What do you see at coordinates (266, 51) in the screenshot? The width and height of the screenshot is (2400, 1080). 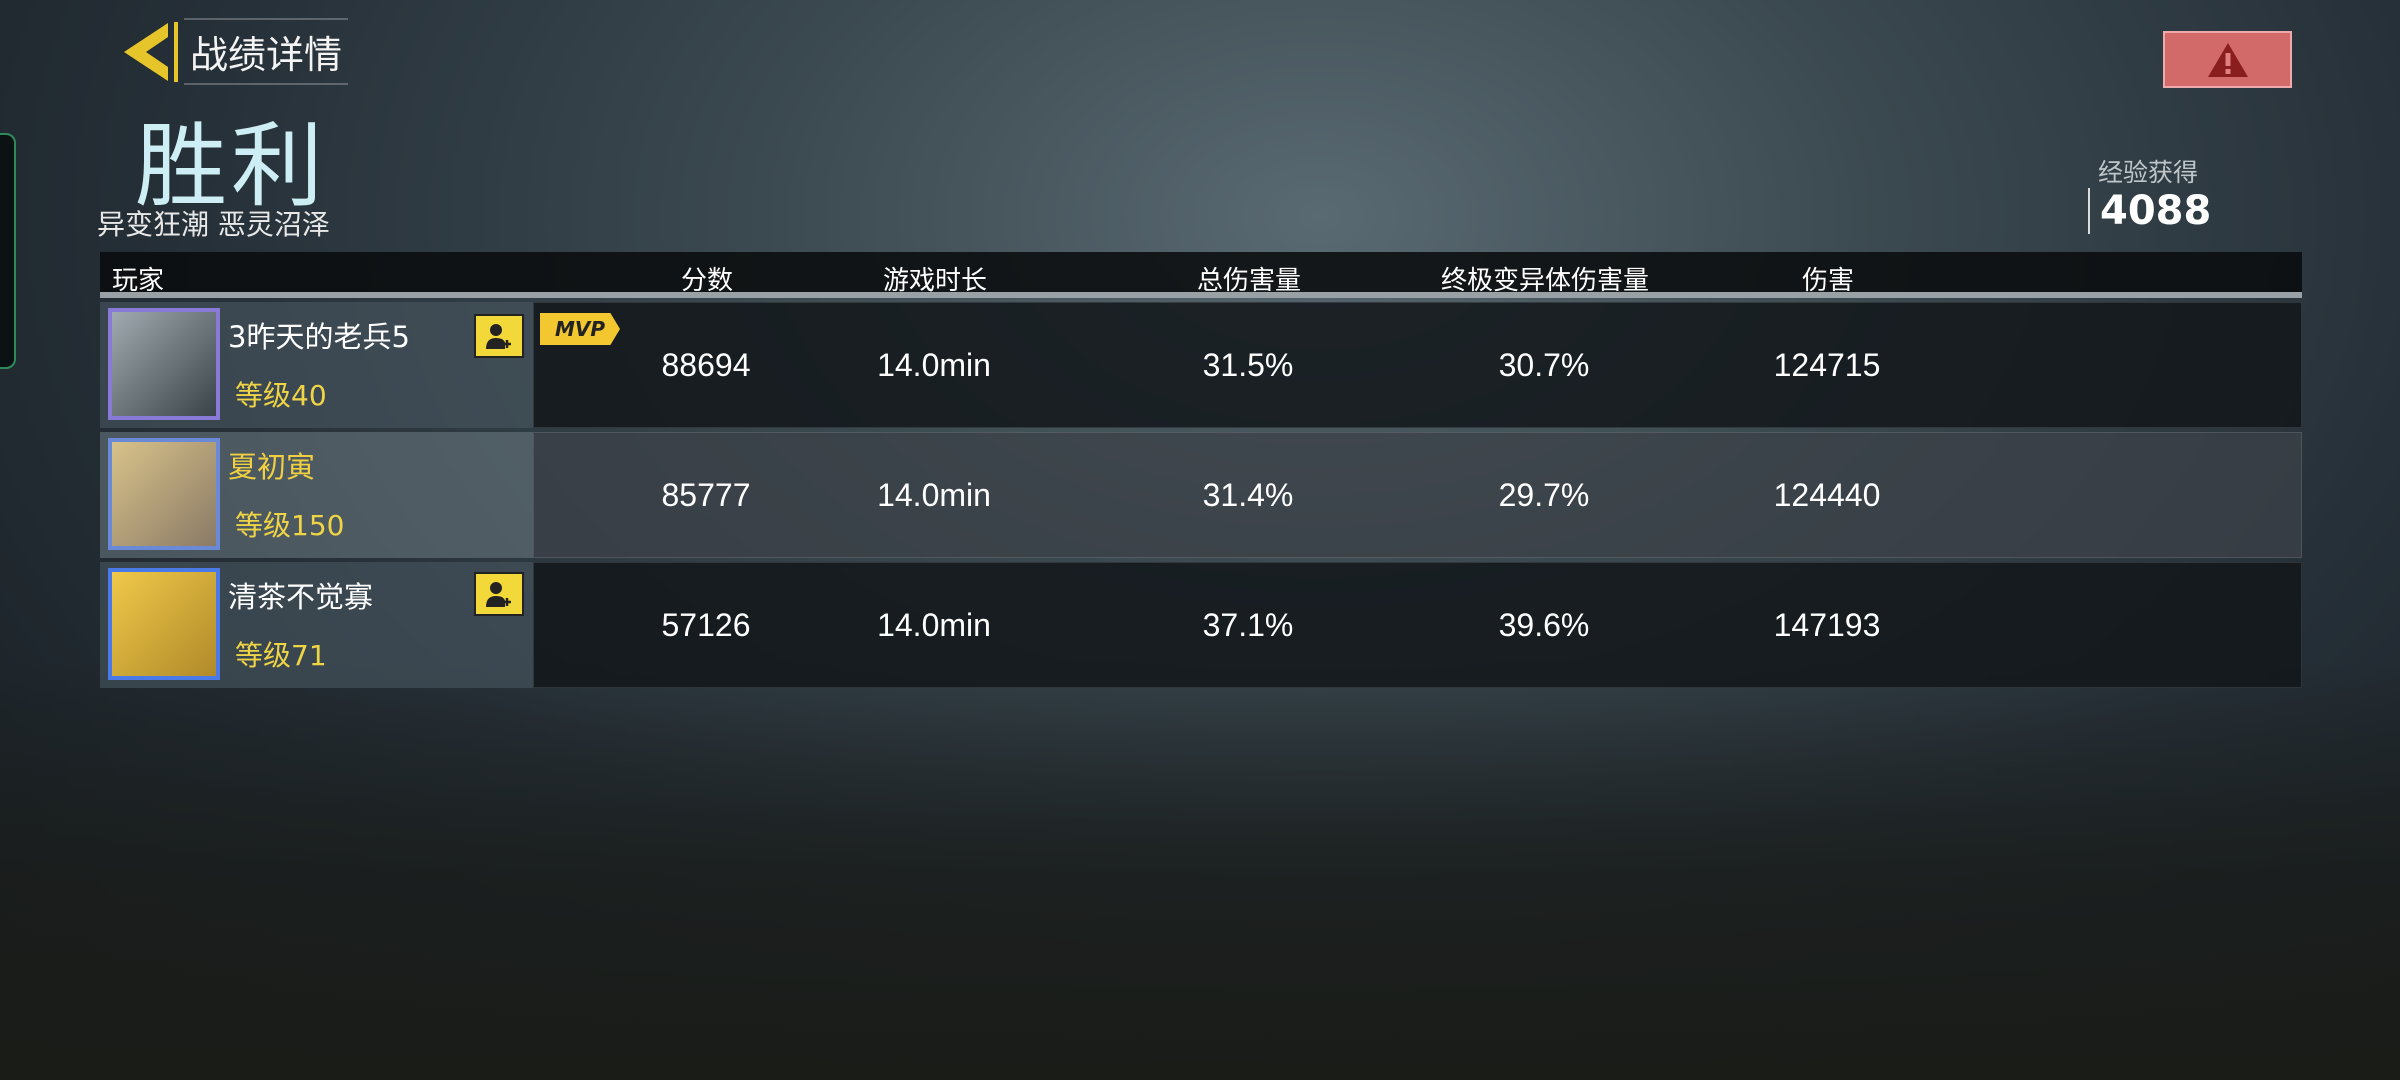 I see `page-title: 战绩详情` at bounding box center [266, 51].